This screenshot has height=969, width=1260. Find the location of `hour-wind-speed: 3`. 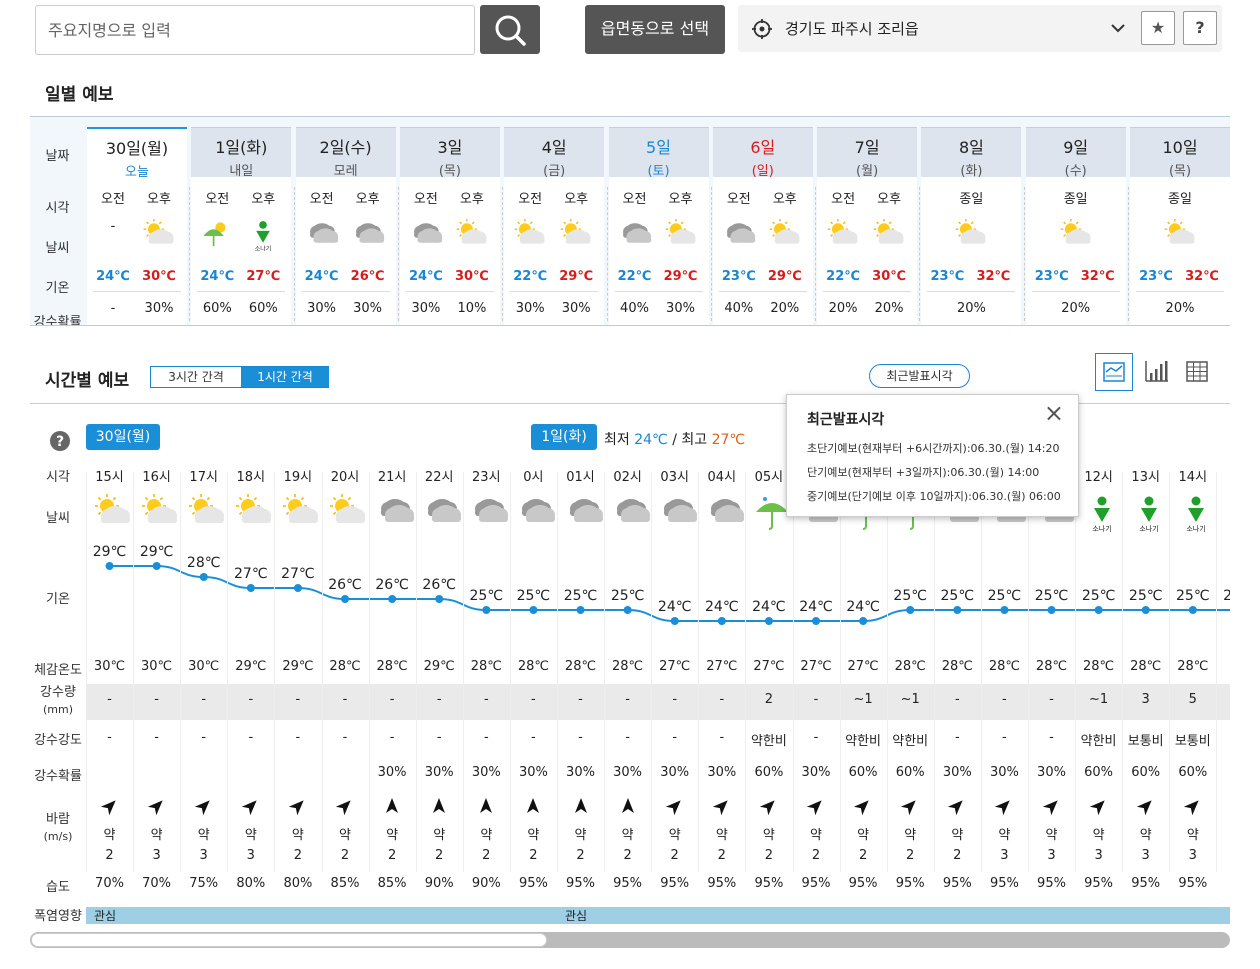

hour-wind-speed: 3 is located at coordinates (1098, 855).